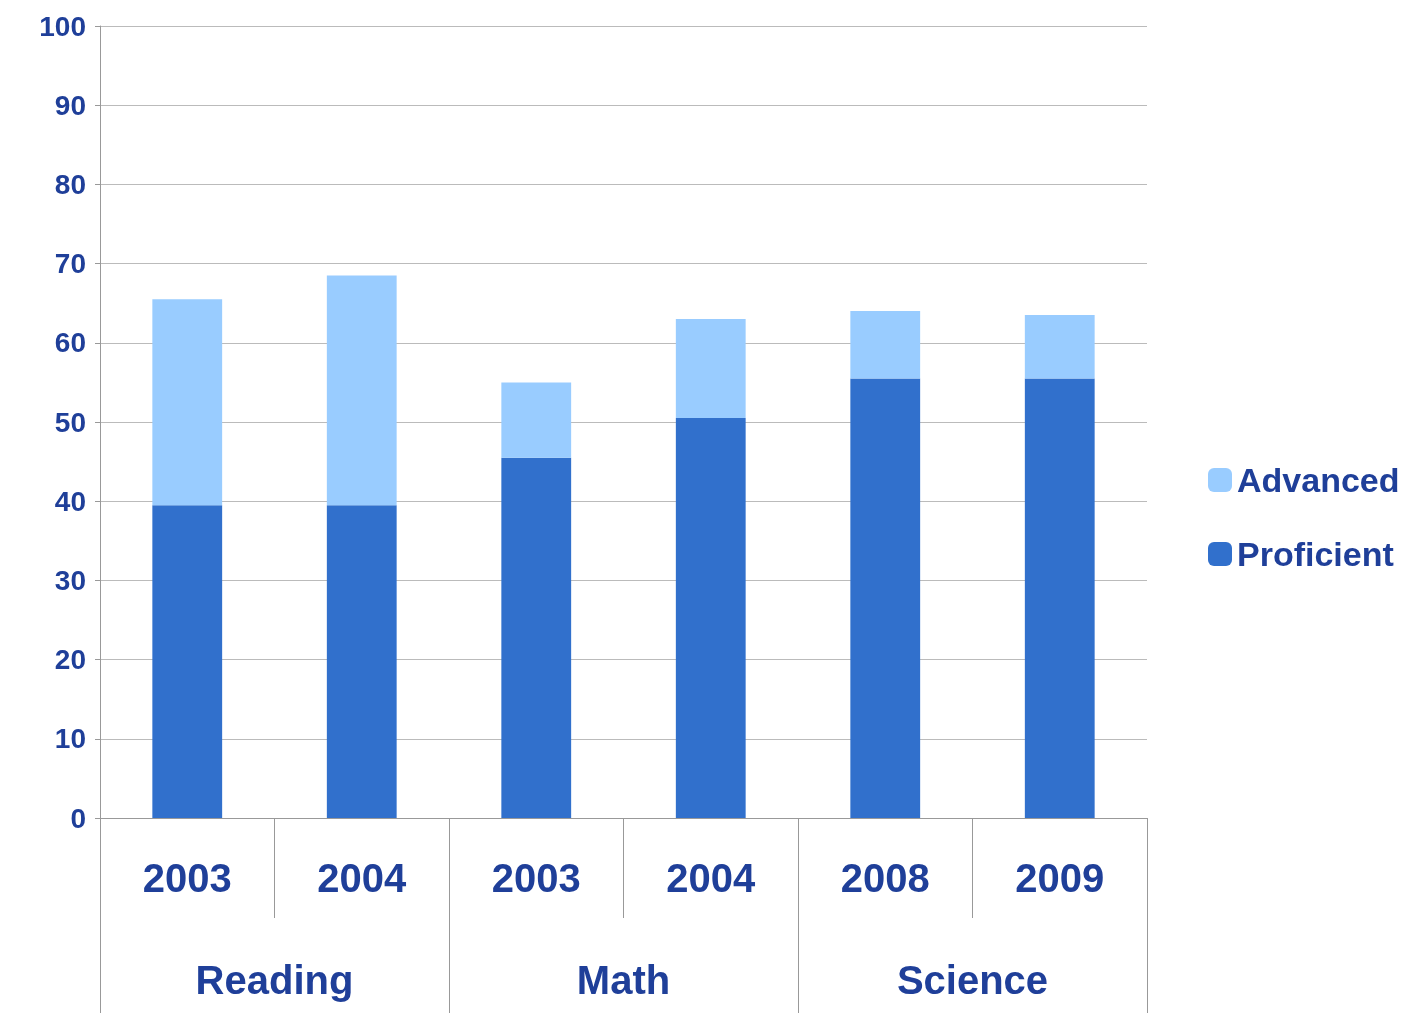 The width and height of the screenshot is (1425, 1013). Describe the element at coordinates (70, 580) in the screenshot. I see `y-tick-label: 30` at that location.